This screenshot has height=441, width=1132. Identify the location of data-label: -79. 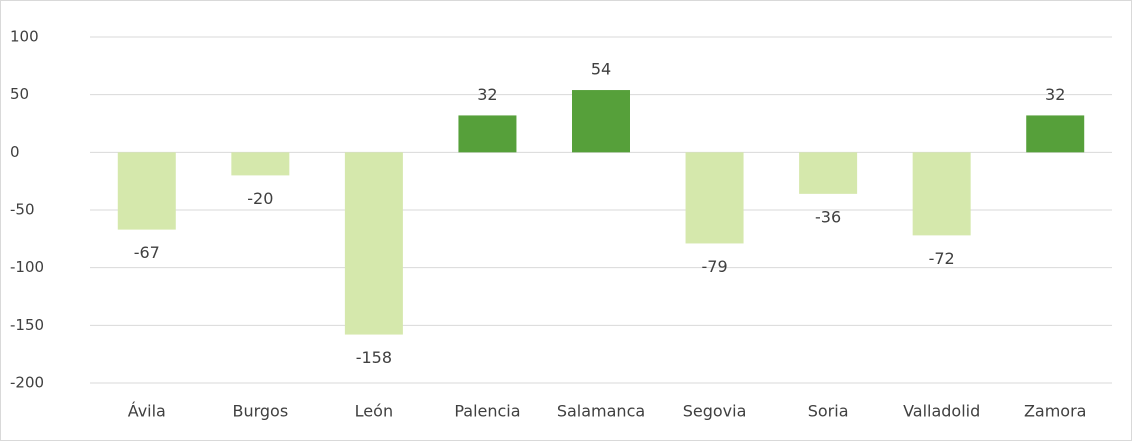
(714, 266).